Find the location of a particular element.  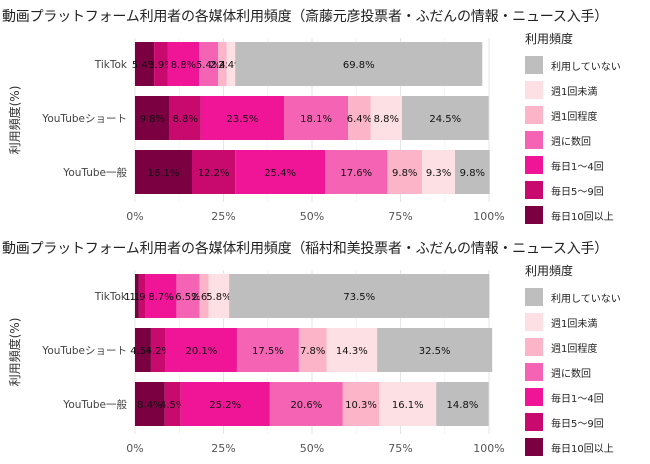

data-label: 20.1% is located at coordinates (201, 351).